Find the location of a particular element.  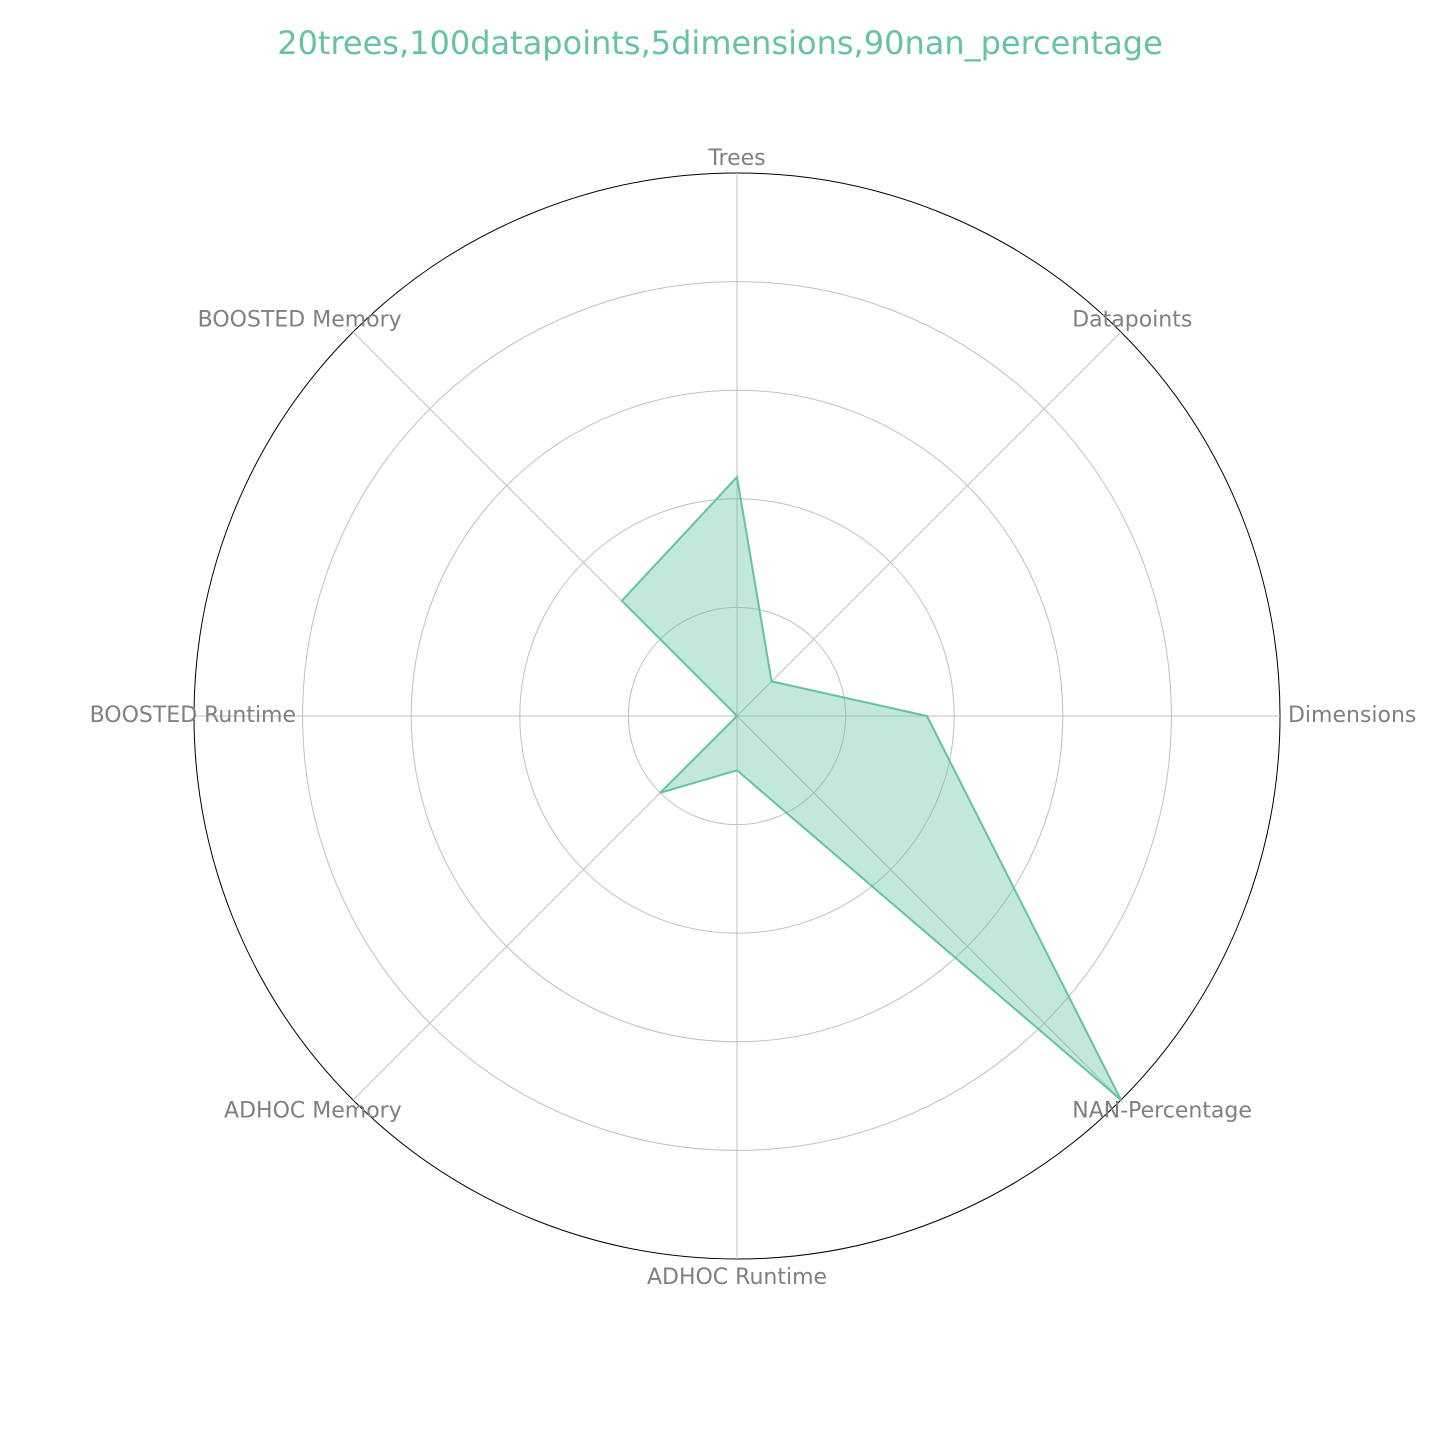

axis-label-adhoc-memory: ADHOC Memory is located at coordinates (313, 1110).